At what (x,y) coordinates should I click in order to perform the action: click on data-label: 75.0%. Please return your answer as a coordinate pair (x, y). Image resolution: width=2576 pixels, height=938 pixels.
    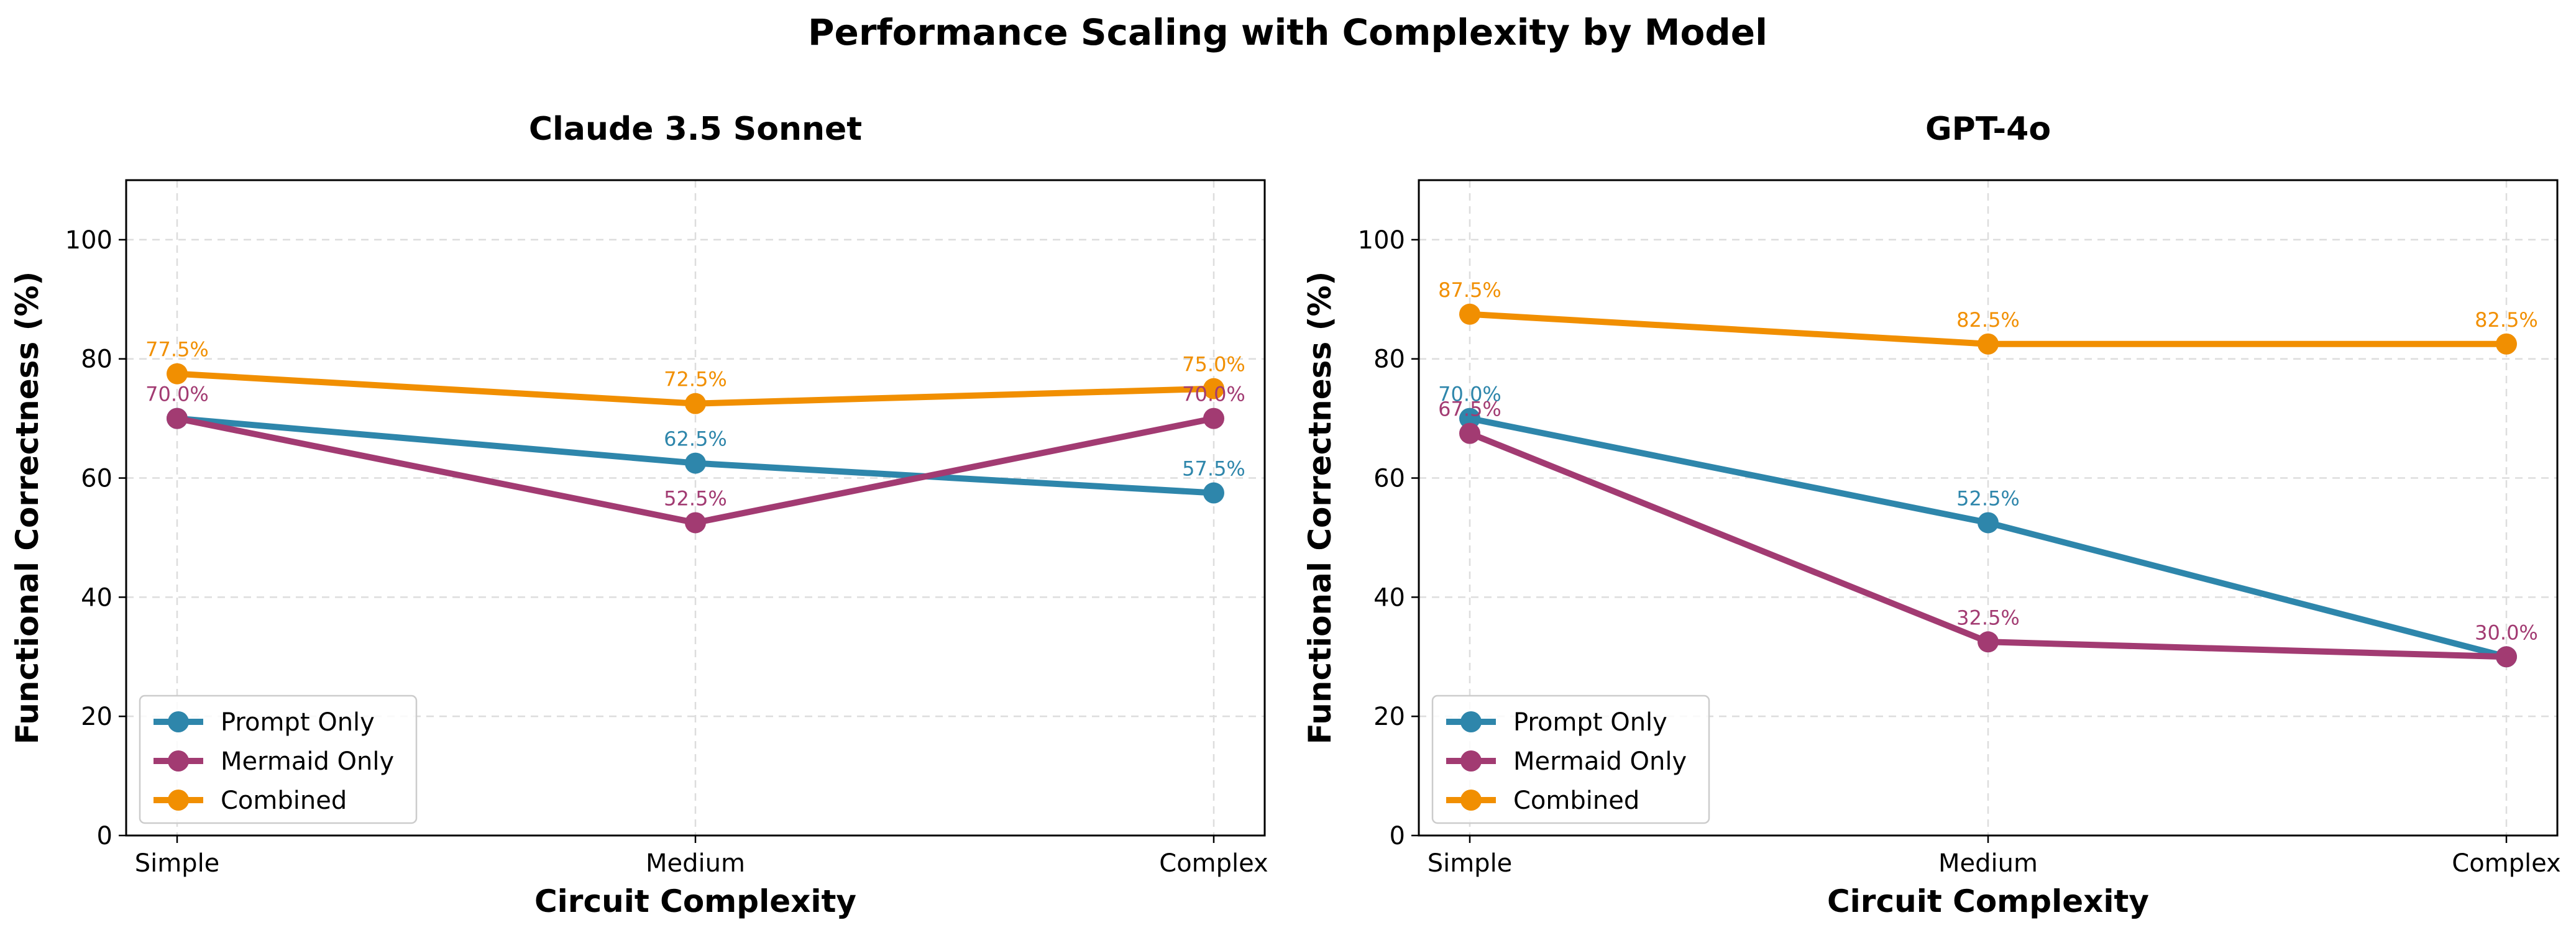
    Looking at the image, I should click on (1213, 364).